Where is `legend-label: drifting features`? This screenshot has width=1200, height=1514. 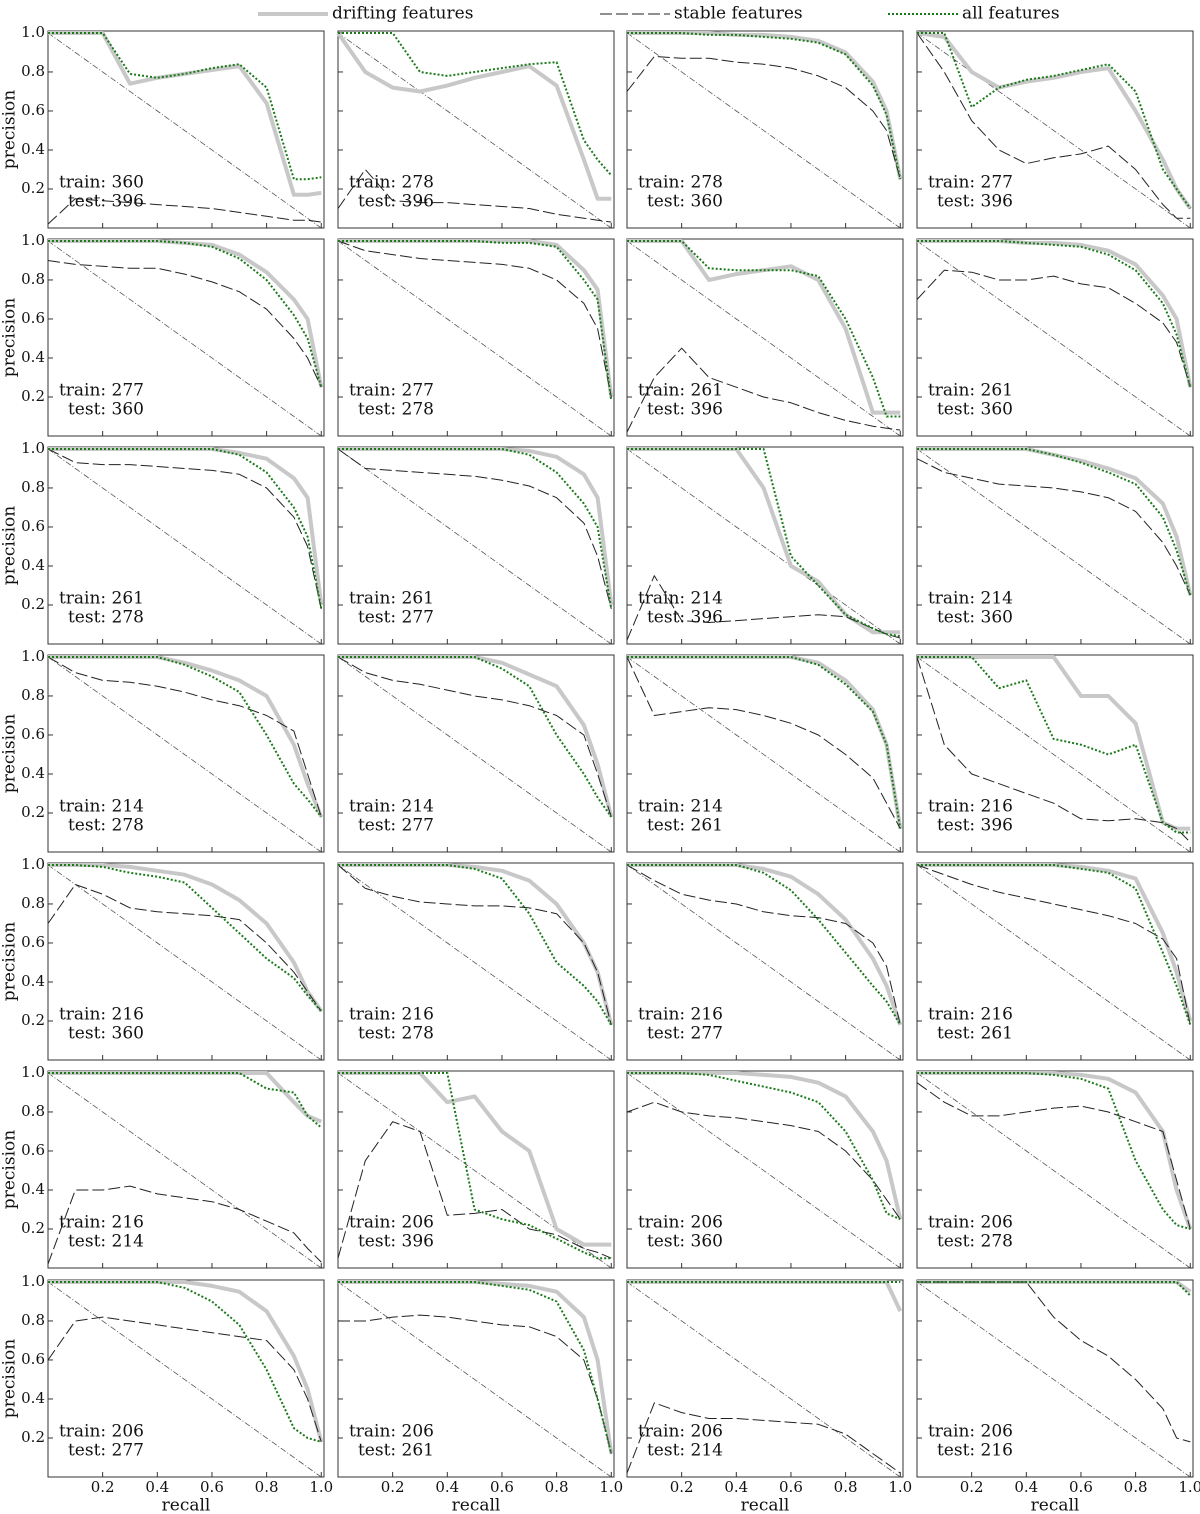
legend-label: drifting features is located at coordinates (402, 14).